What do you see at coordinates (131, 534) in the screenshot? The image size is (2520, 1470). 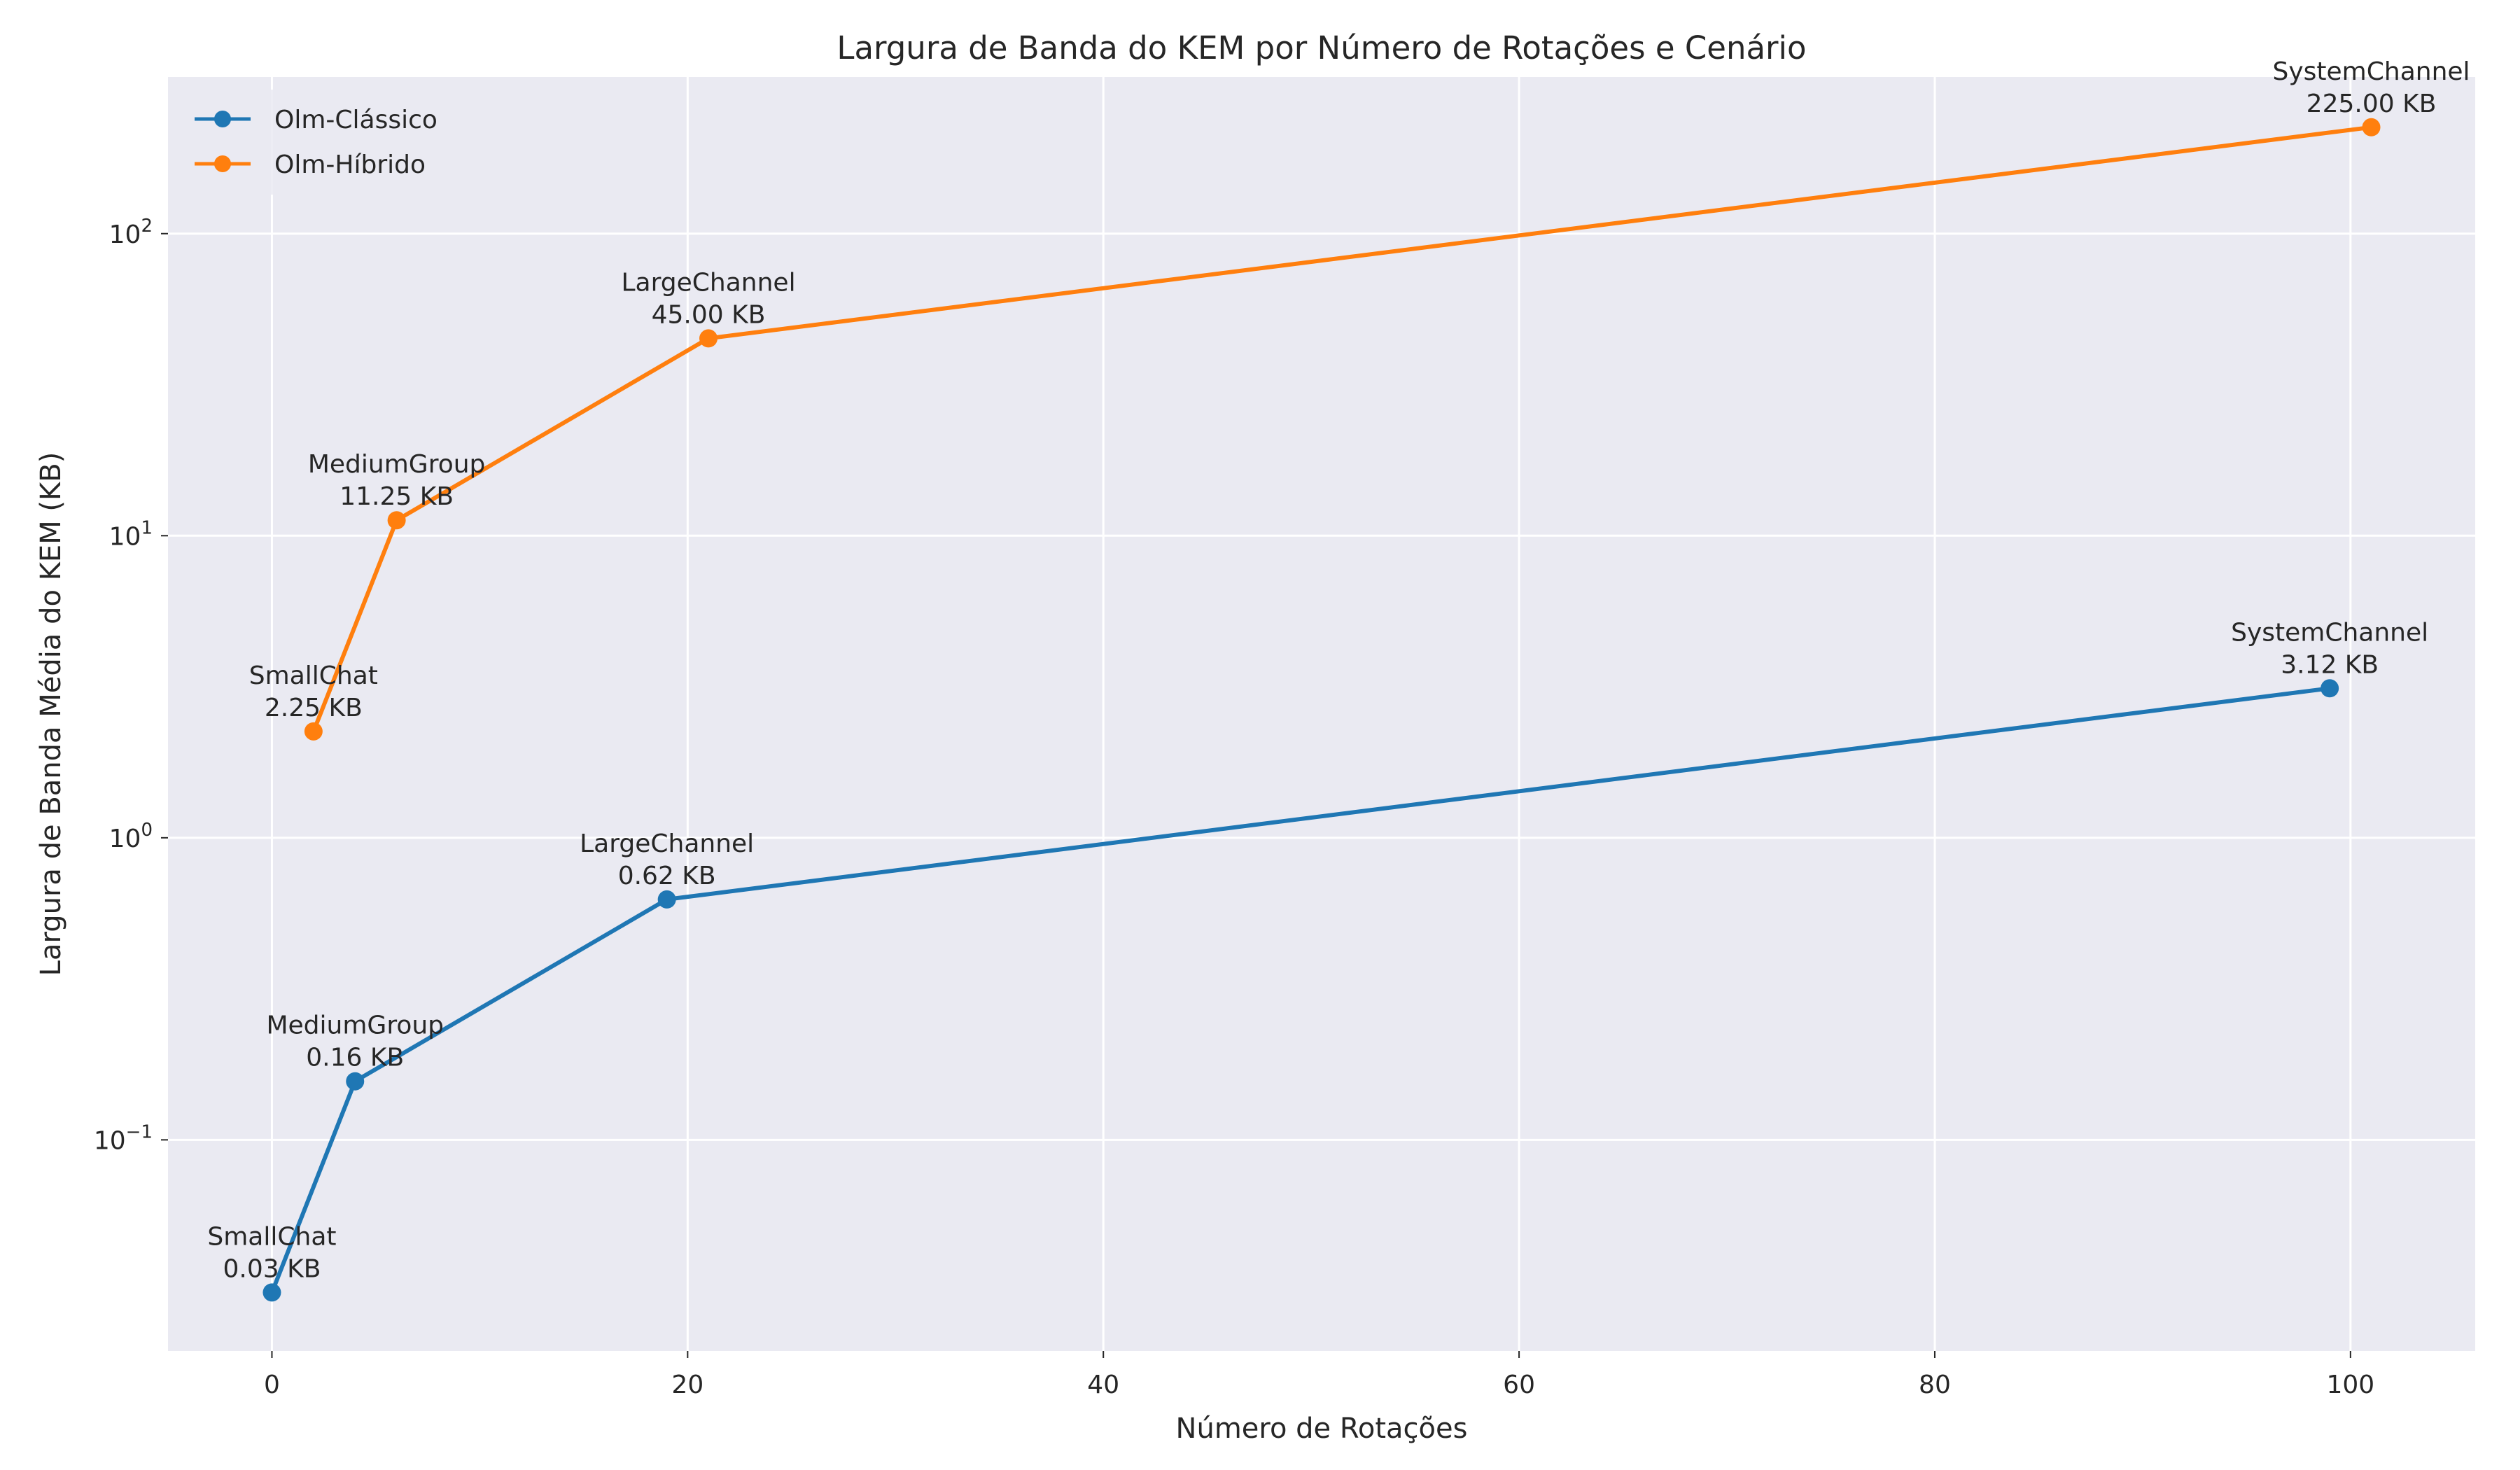 I see `y-tick-label: 10¹` at bounding box center [131, 534].